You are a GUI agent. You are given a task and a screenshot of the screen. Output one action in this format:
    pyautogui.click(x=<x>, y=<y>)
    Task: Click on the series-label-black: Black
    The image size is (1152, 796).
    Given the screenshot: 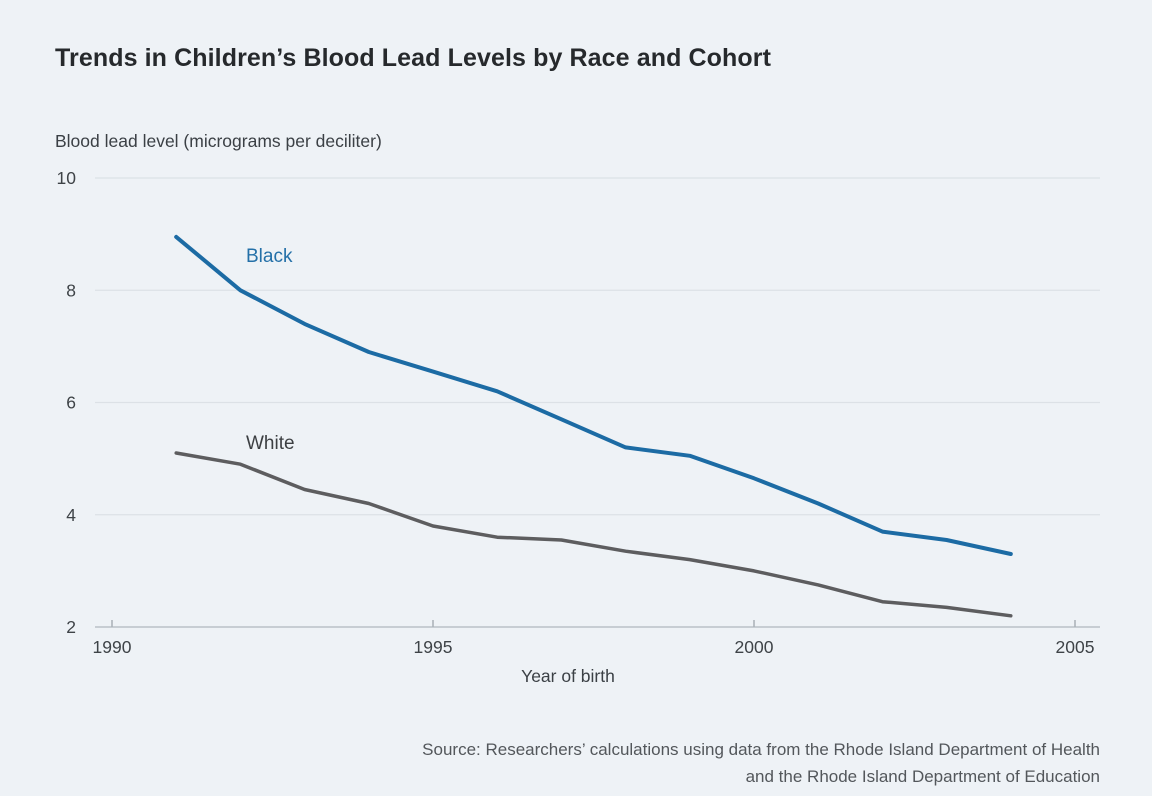 What is the action you would take?
    pyautogui.click(x=269, y=256)
    